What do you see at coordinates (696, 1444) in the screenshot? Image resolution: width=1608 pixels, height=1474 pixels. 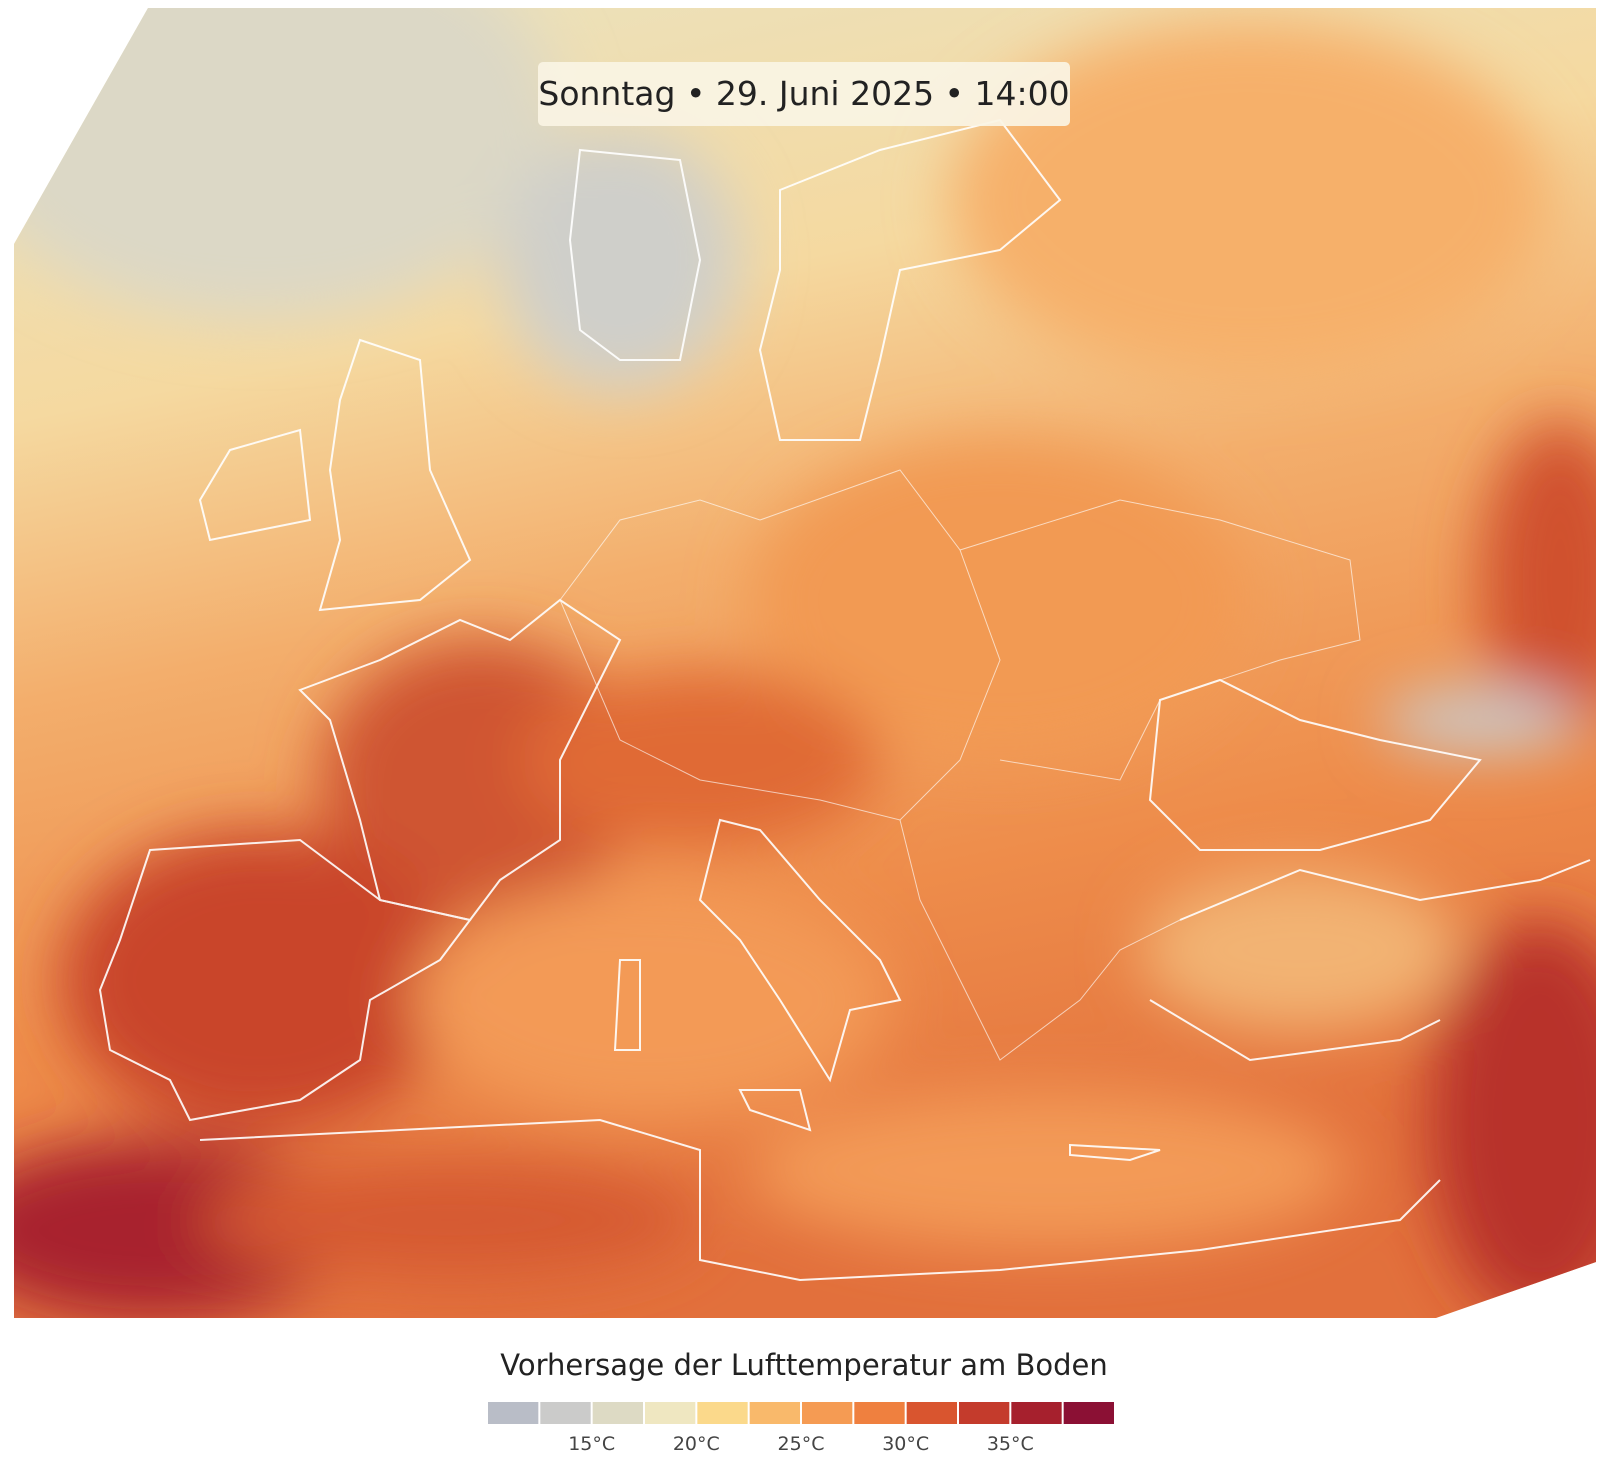 I see `legend-label: 20°C` at bounding box center [696, 1444].